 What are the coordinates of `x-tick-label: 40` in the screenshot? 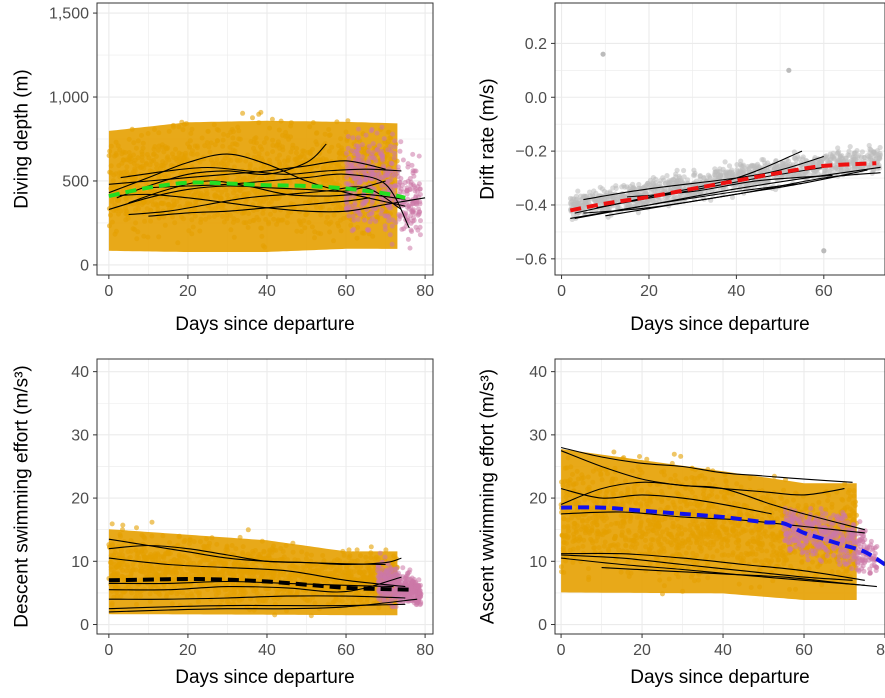 It's located at (267, 291).